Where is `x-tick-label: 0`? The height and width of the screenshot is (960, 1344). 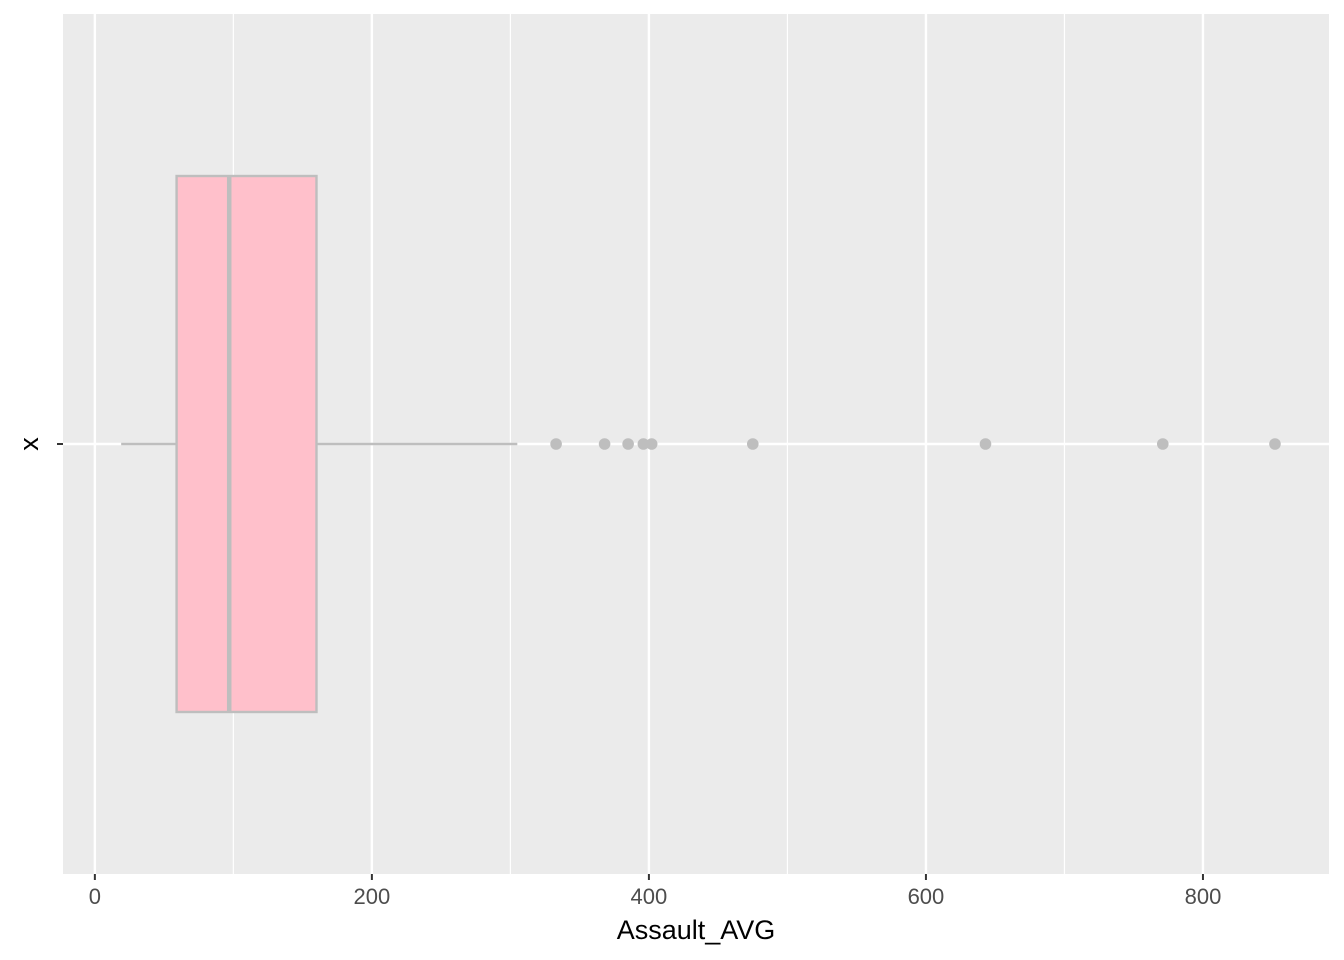
x-tick-label: 0 is located at coordinates (95, 896).